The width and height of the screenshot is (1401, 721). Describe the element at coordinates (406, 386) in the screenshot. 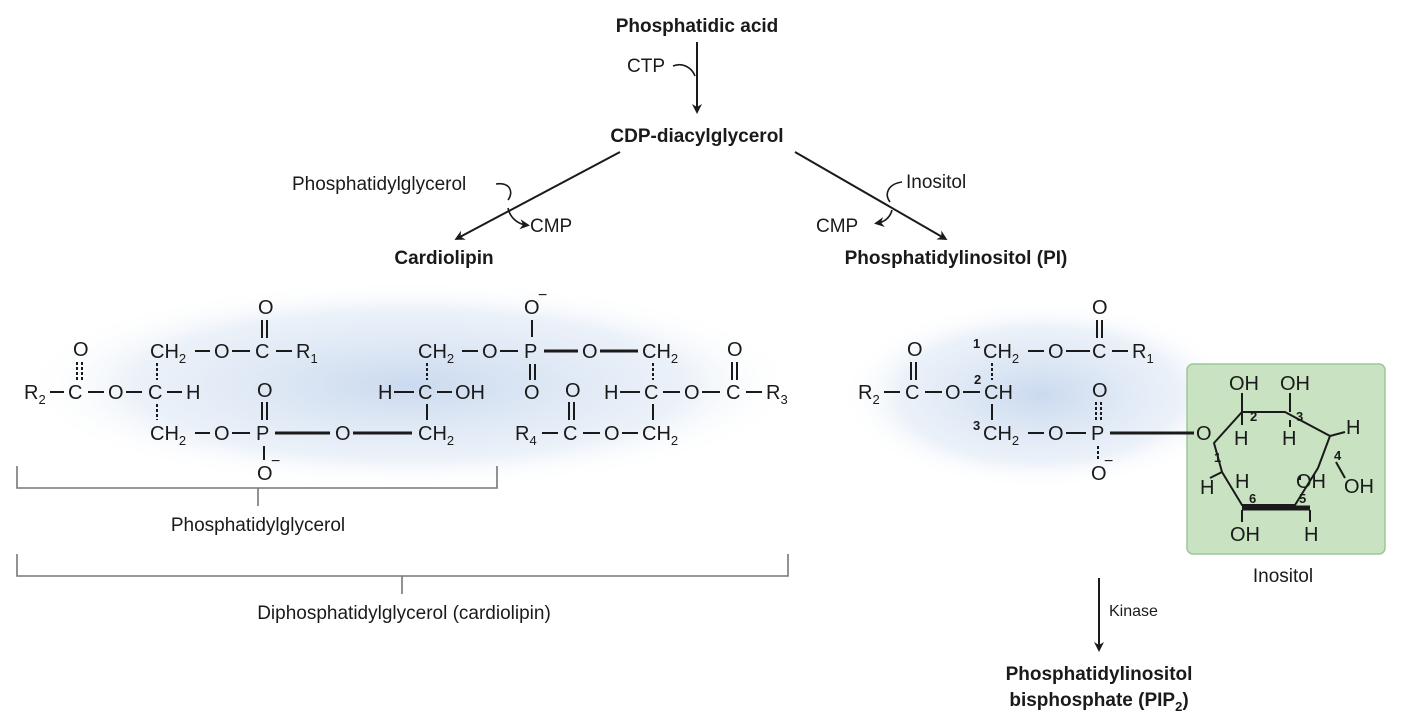

I see `cardiolipin-structure: R2 C O O C H CH2 O C O R1 CH2 O P O O` at that location.